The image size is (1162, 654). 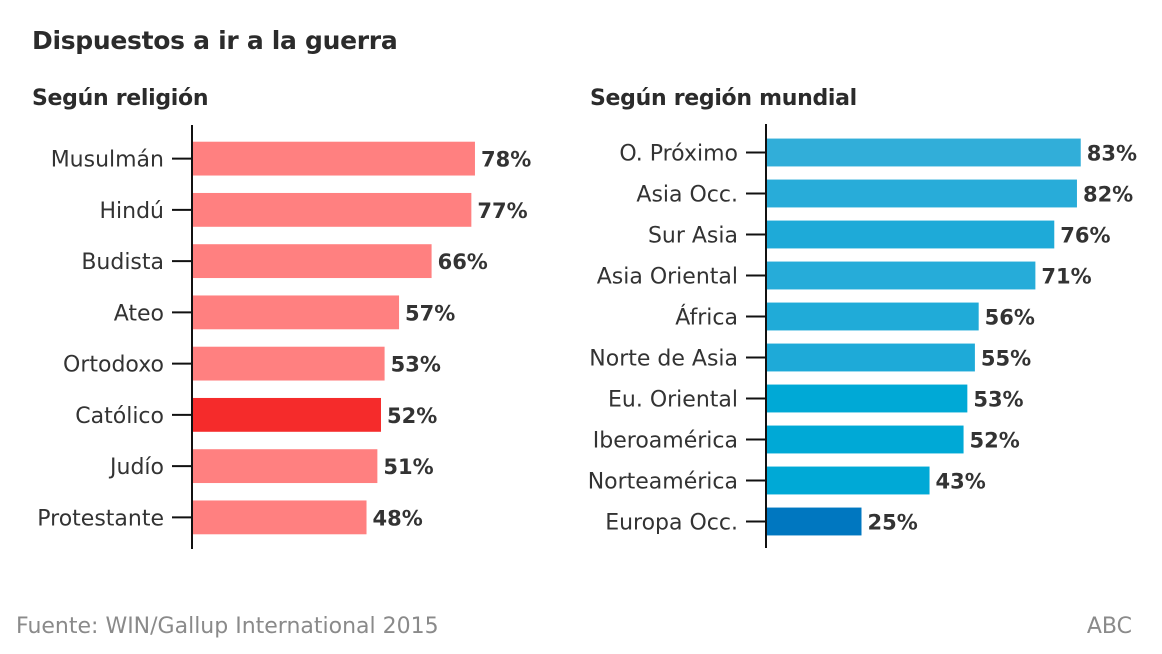 What do you see at coordinates (1010, 318) in the screenshot?
I see `value-label: 56%` at bounding box center [1010, 318].